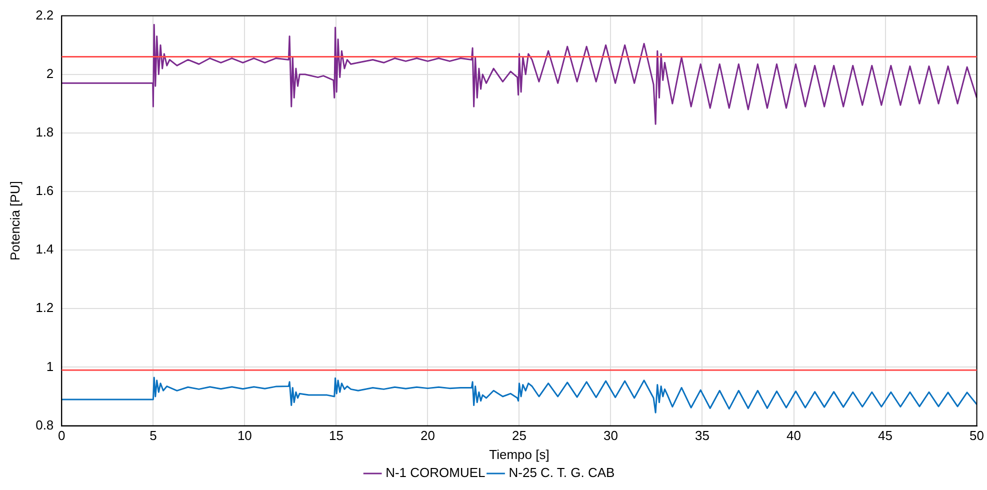  I want to click on x-tick-label: 45, so click(885, 436).